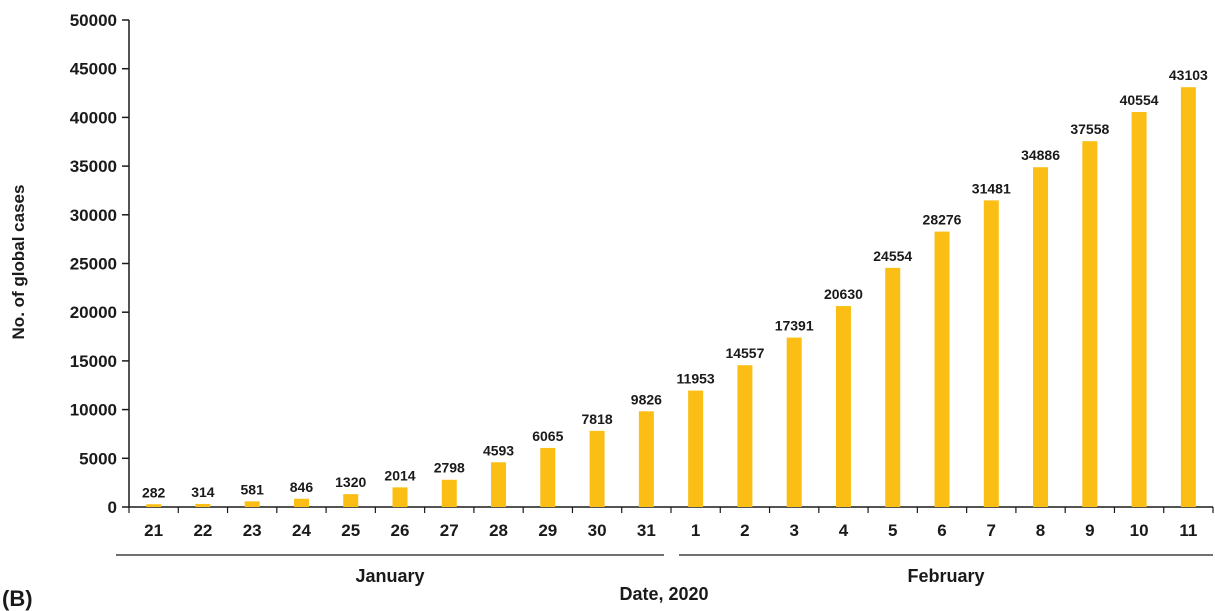 Image resolution: width=1215 pixels, height=611 pixels. Describe the element at coordinates (843, 294) in the screenshot. I see `bar-value-label: 20630` at that location.